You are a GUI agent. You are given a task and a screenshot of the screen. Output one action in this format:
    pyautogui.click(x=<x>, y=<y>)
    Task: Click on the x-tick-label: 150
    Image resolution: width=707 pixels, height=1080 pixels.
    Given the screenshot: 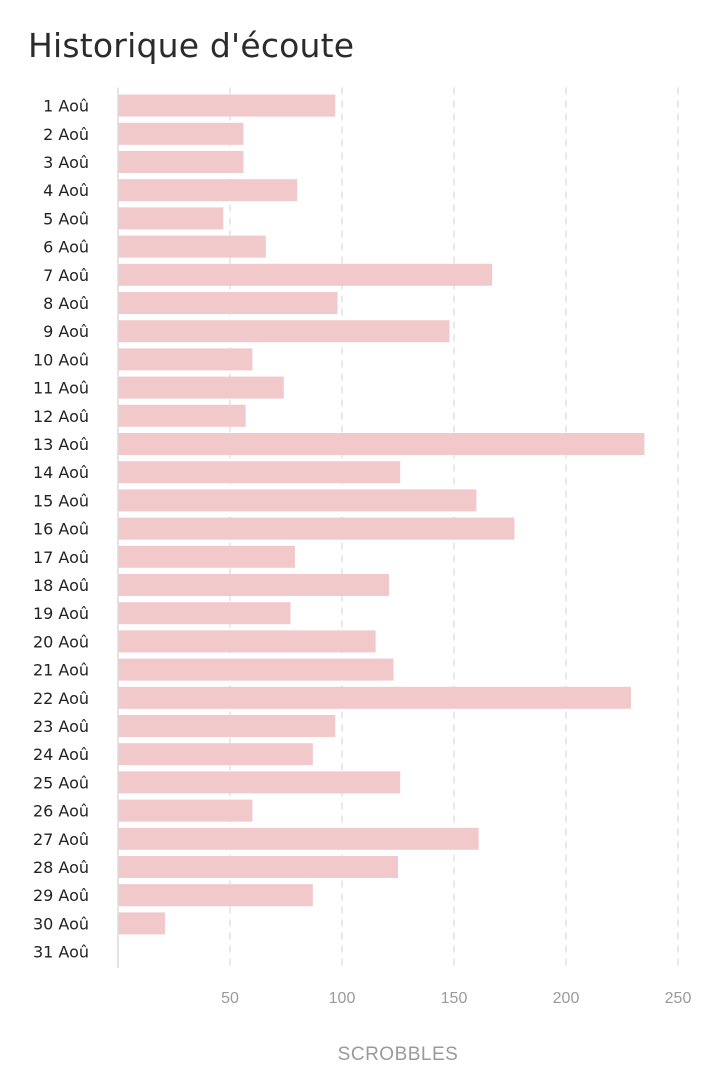 What is the action you would take?
    pyautogui.click(x=454, y=998)
    